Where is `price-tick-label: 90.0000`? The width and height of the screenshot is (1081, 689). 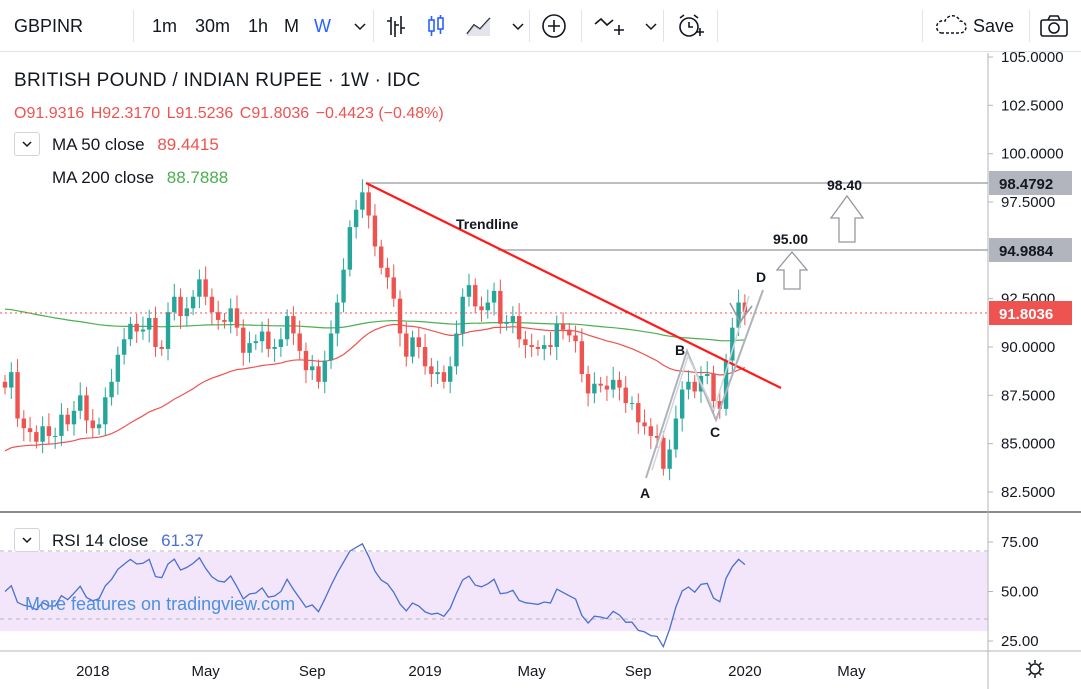 price-tick-label: 90.0000 is located at coordinates (1028, 347).